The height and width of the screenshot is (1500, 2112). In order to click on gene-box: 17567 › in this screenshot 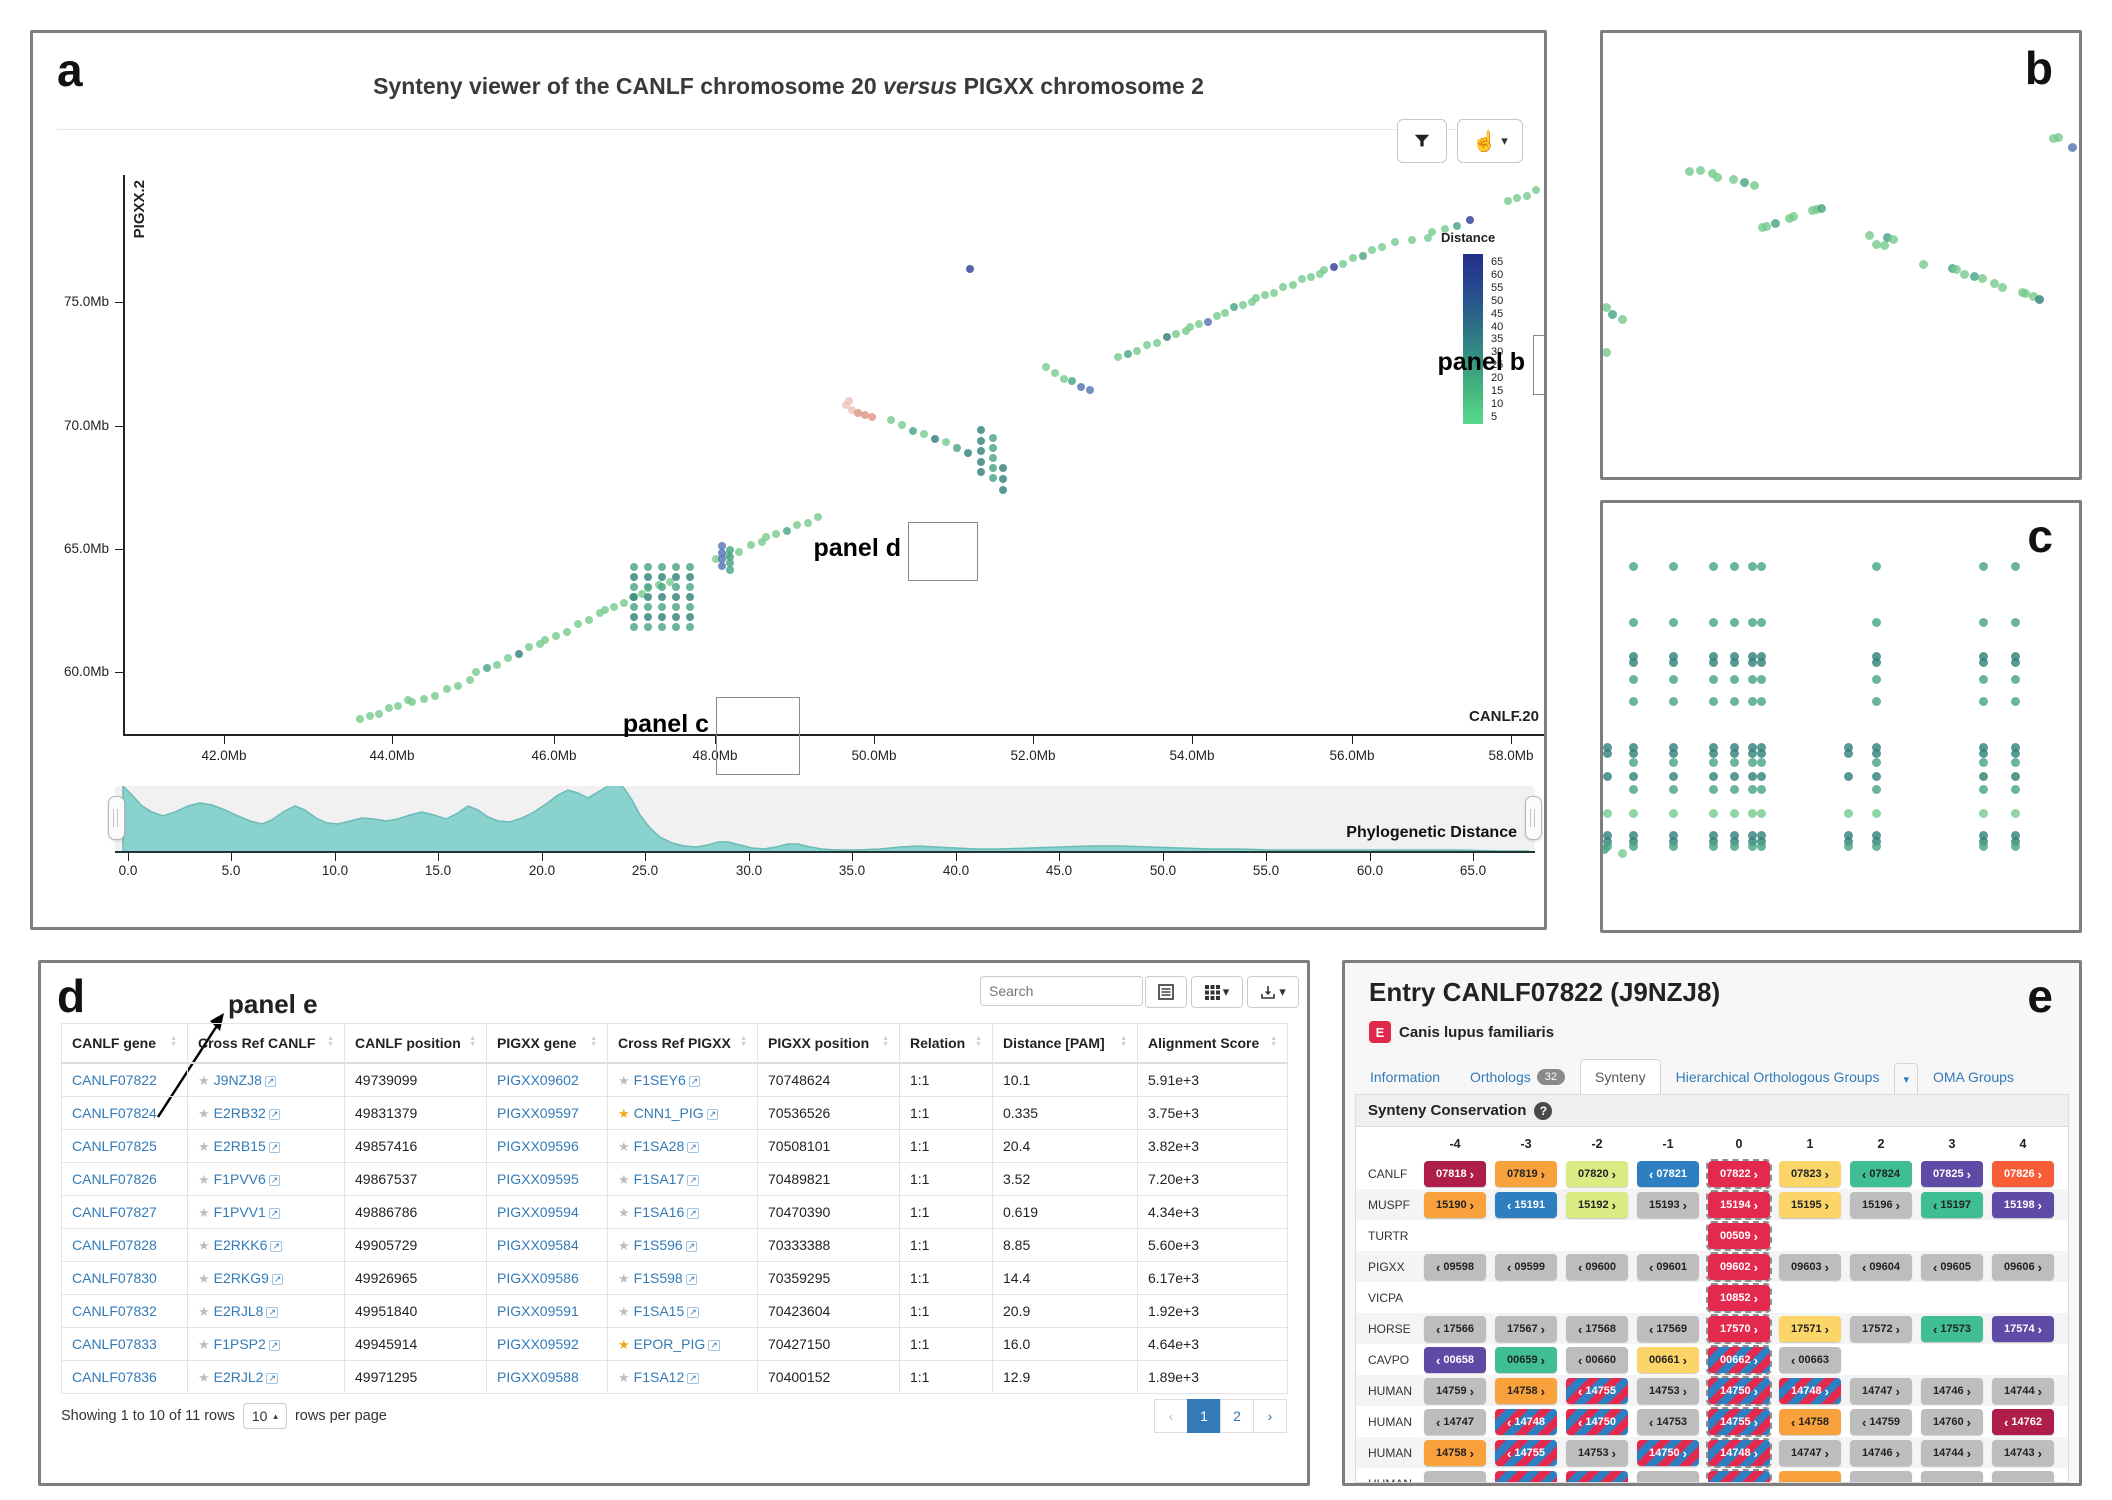, I will do `click(1526, 1329)`.